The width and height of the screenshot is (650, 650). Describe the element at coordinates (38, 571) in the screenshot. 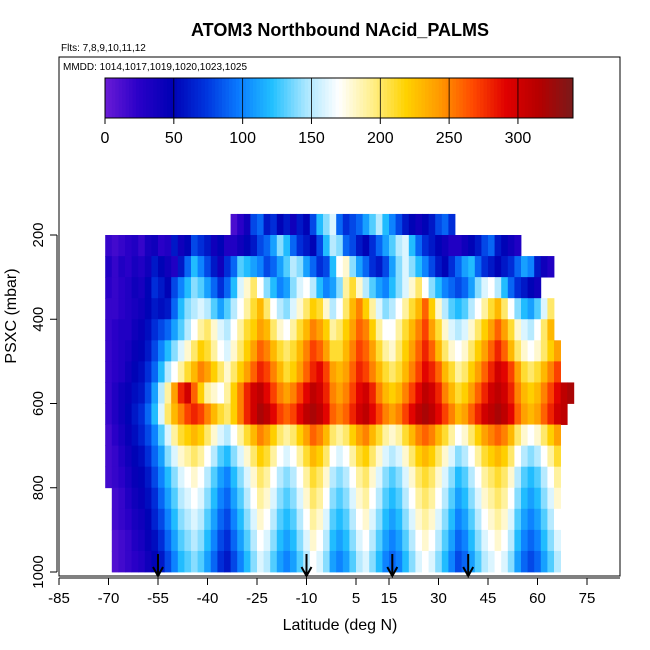

I see `y-tick-label: 1000` at that location.